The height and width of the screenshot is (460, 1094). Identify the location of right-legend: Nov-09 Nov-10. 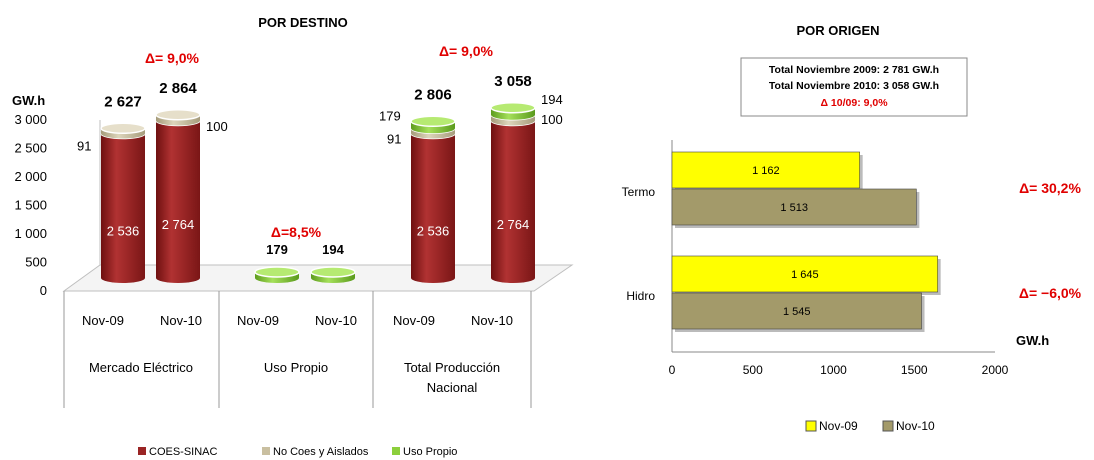
(870, 426).